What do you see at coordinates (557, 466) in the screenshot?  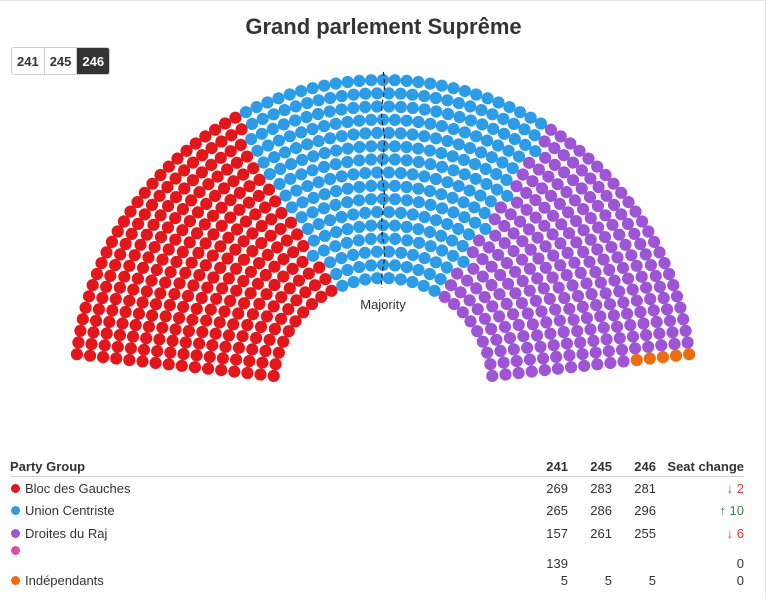 I see `header-session-241: 241` at bounding box center [557, 466].